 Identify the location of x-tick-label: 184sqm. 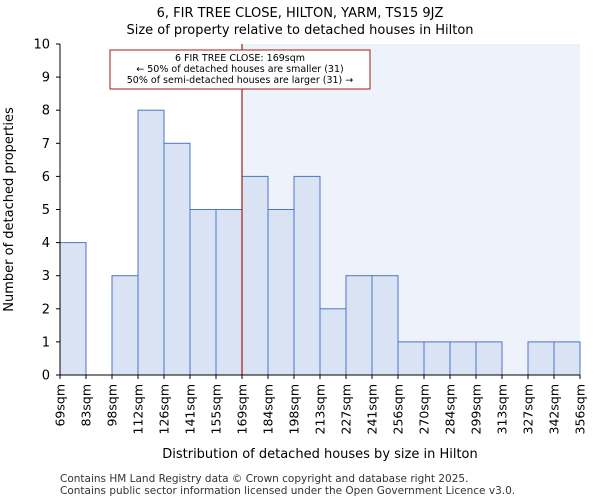
(268, 409).